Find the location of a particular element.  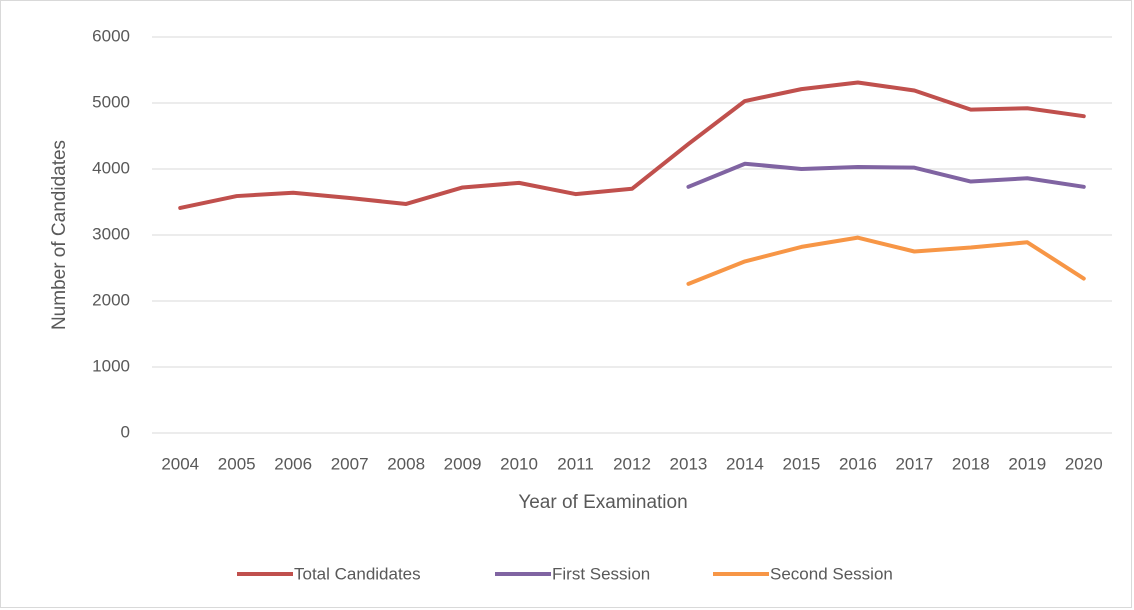

x-tick-label: 2010 is located at coordinates (519, 463).